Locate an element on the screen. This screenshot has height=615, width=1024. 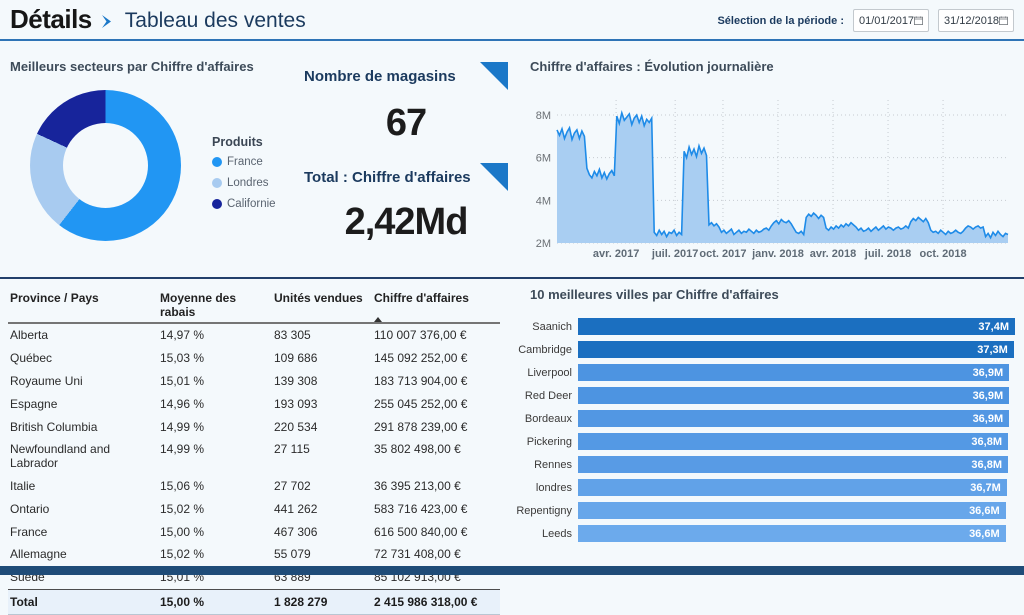
bar-value-label: 36,8M is located at coordinates (986, 464).